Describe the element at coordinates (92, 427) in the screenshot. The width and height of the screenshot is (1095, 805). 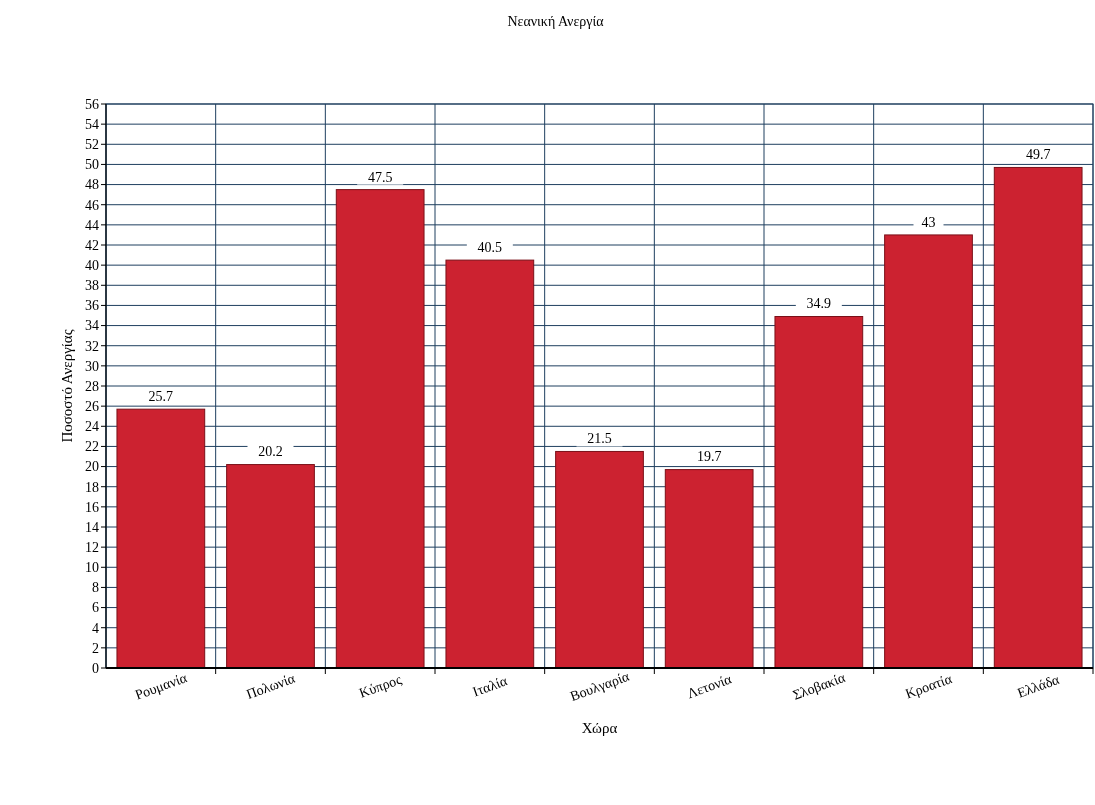
I see `y-tick-label: 24` at that location.